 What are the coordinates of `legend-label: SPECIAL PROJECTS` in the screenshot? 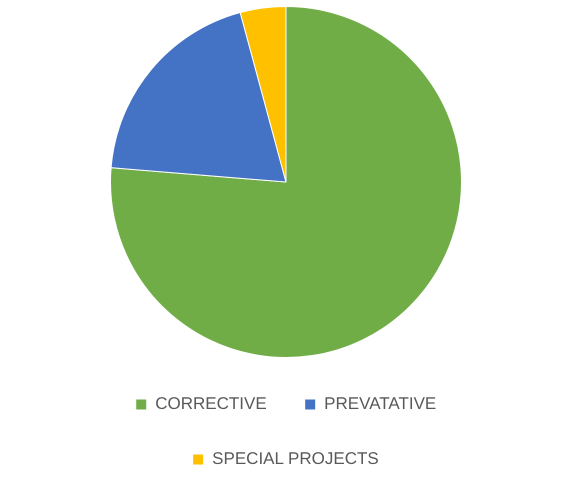 It's located at (295, 458).